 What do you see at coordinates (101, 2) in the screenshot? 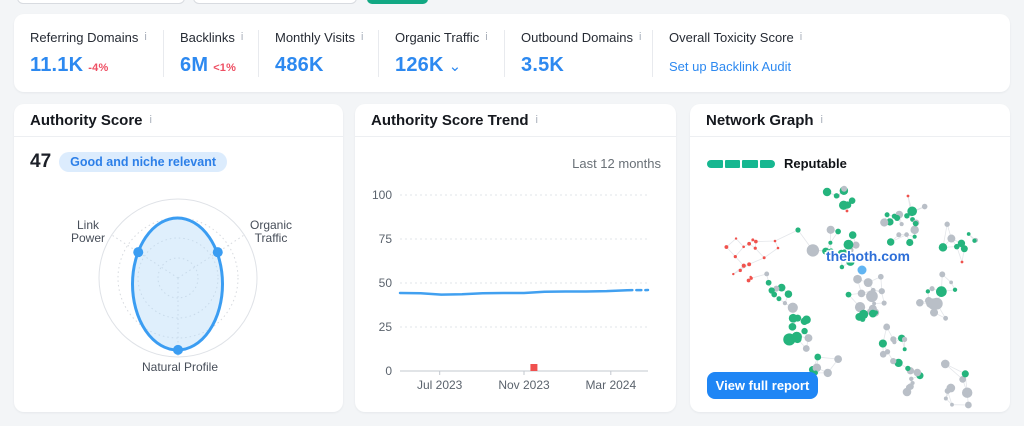
I see `domain-input-remnant` at bounding box center [101, 2].